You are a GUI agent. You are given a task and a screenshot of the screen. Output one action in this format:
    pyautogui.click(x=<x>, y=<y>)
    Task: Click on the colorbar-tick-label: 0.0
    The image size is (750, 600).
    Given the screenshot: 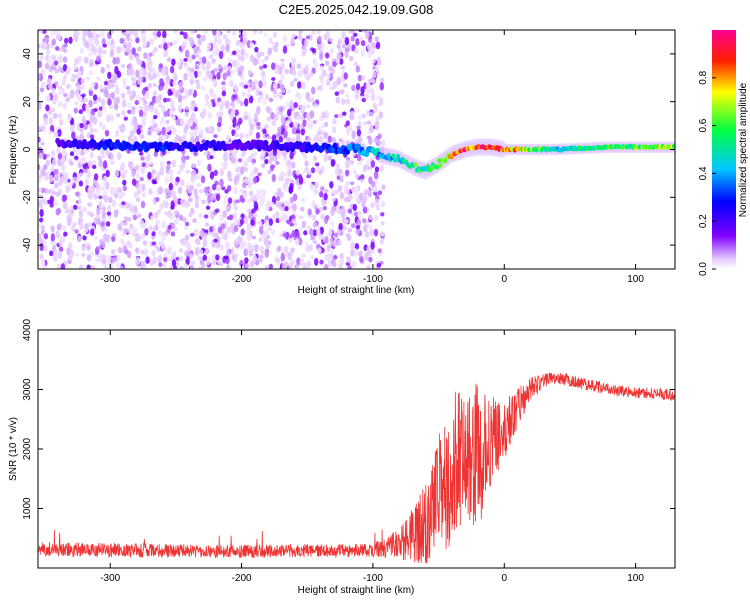 What is the action you would take?
    pyautogui.click(x=703, y=269)
    